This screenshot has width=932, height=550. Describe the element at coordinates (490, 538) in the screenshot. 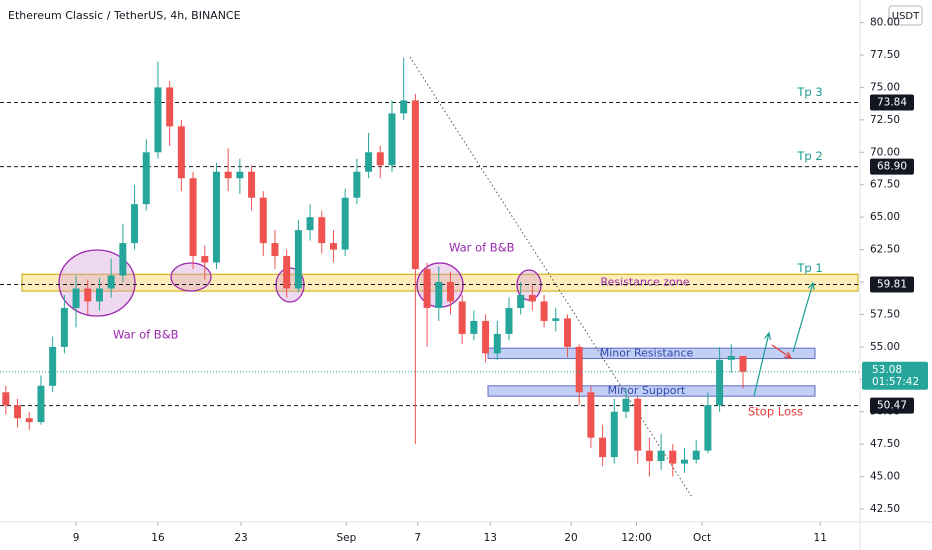

I see `x-tick-label: 13` at that location.